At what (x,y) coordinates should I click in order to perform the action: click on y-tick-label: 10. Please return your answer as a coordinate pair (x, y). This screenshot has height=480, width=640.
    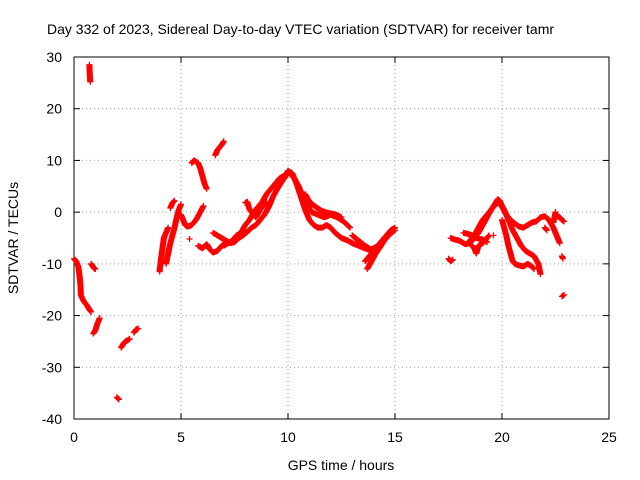
    Looking at the image, I should click on (54, 160).